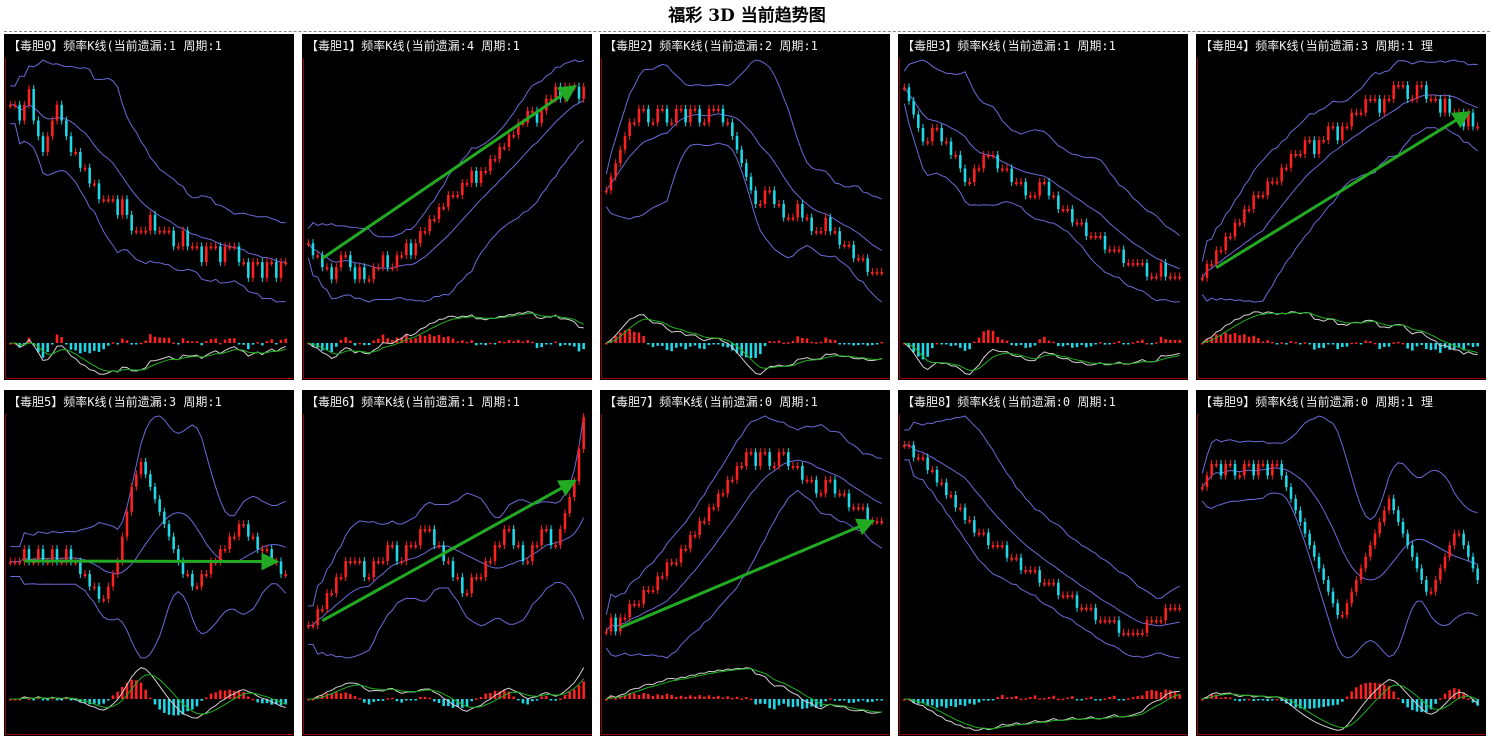  What do you see at coordinates (743, 182) in the screenshot?
I see `band-middle` at bounding box center [743, 182].